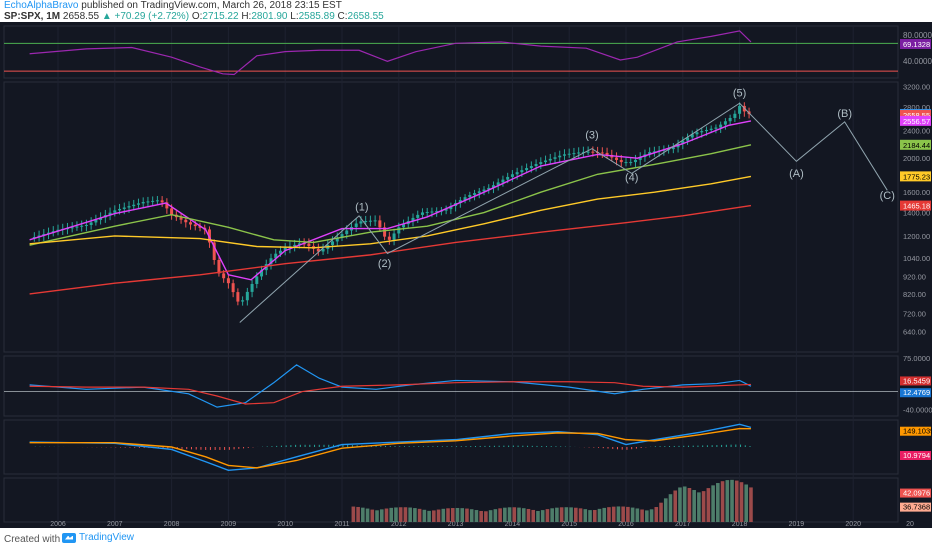 Image resolution: width=932 pixels, height=550 pixels. What do you see at coordinates (916, 236) in the screenshot?
I see `price-tick-label: 1200.00` at bounding box center [916, 236].